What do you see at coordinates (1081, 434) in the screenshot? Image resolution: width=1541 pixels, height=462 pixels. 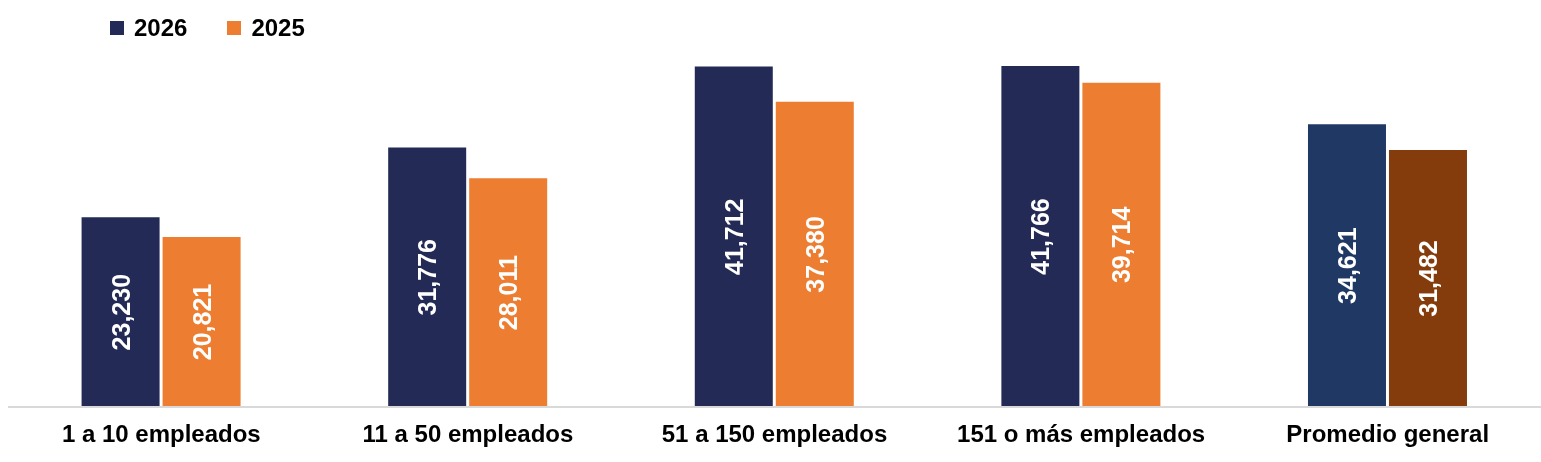 I see `x-tick-label: 151 o más empleados` at bounding box center [1081, 434].